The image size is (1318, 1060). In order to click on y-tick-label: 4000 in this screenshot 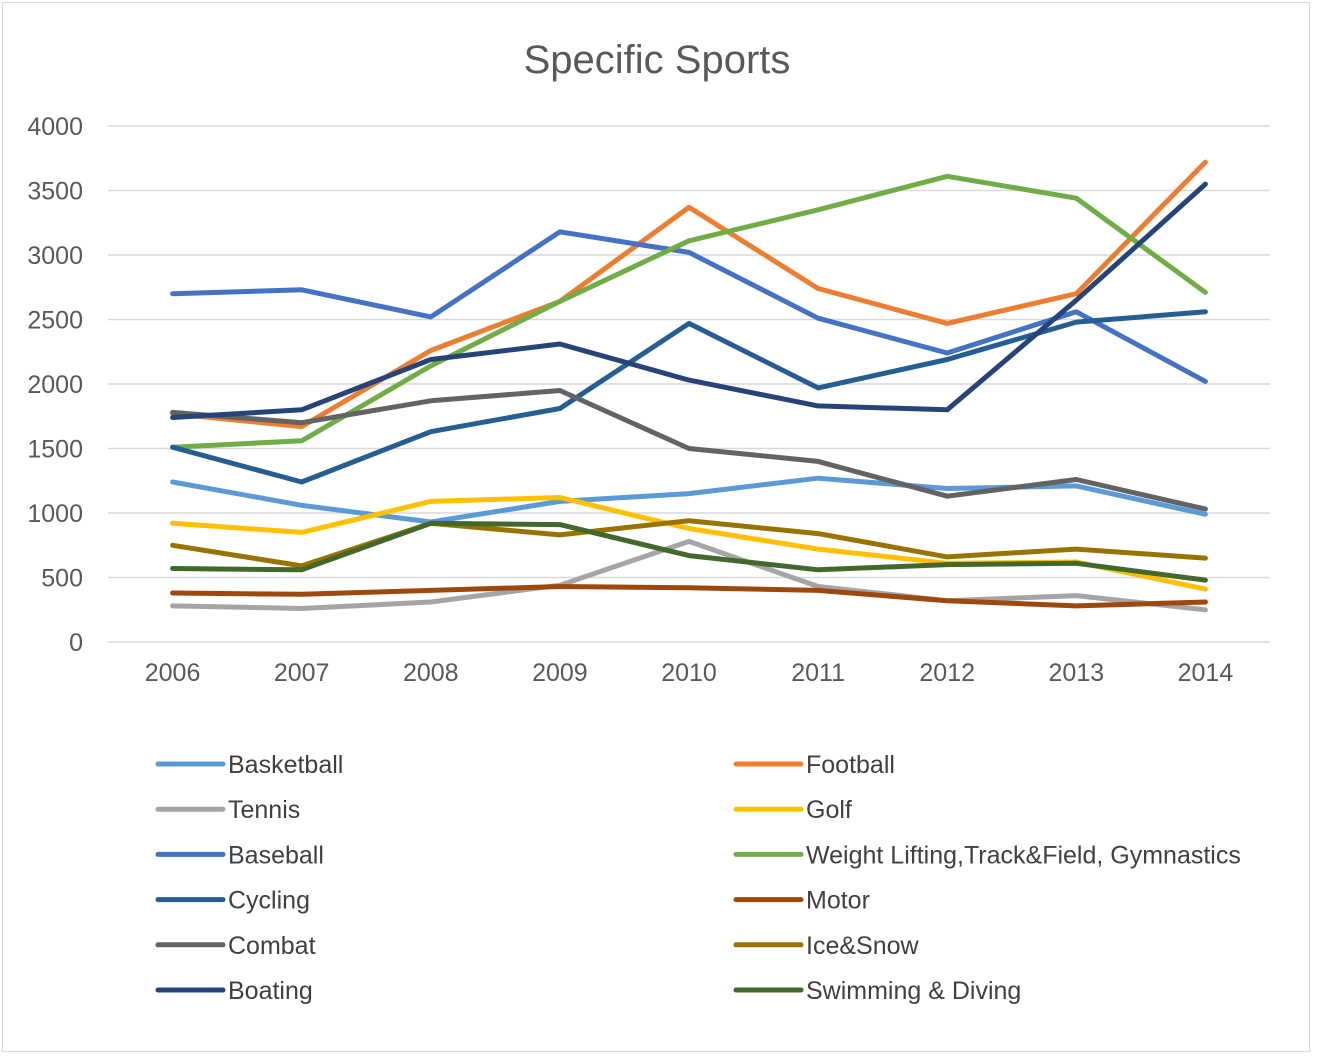, I will do `click(55, 127)`.